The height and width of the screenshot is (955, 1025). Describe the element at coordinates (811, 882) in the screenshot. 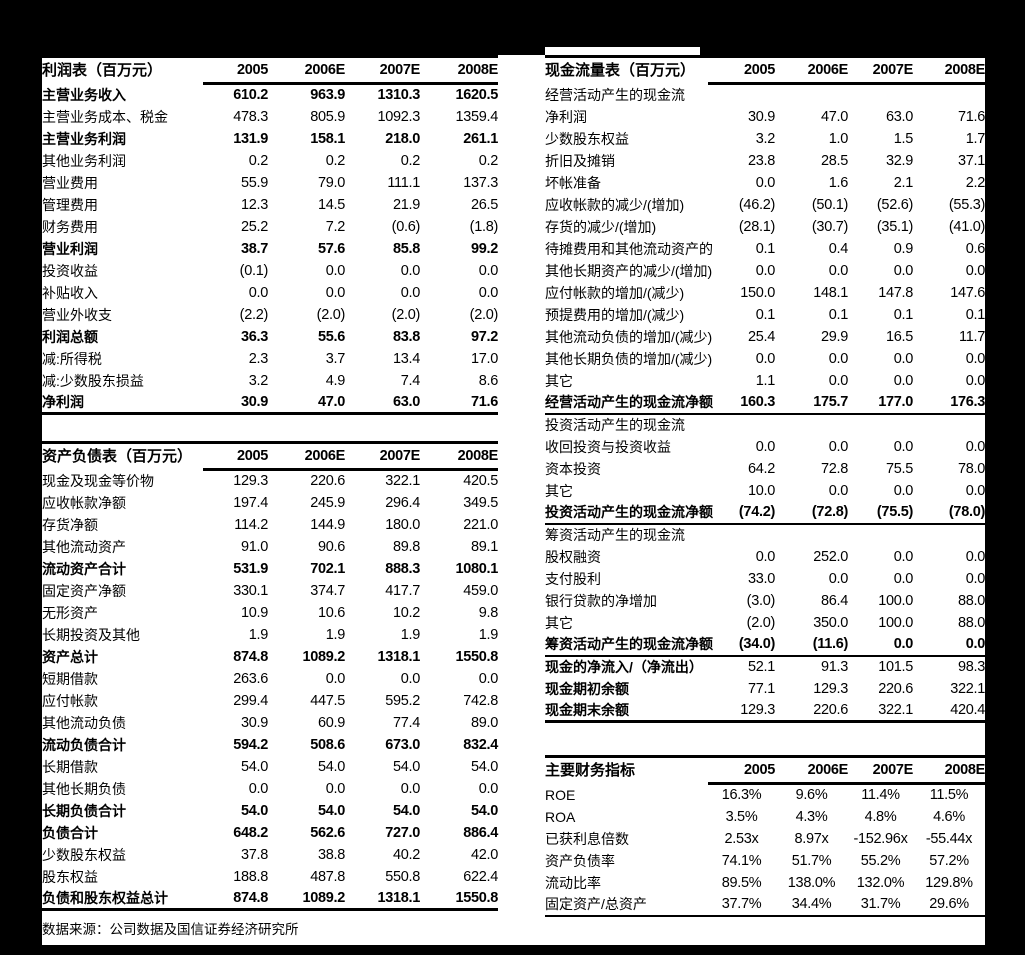

I see `value-cell: 138.0%` at that location.